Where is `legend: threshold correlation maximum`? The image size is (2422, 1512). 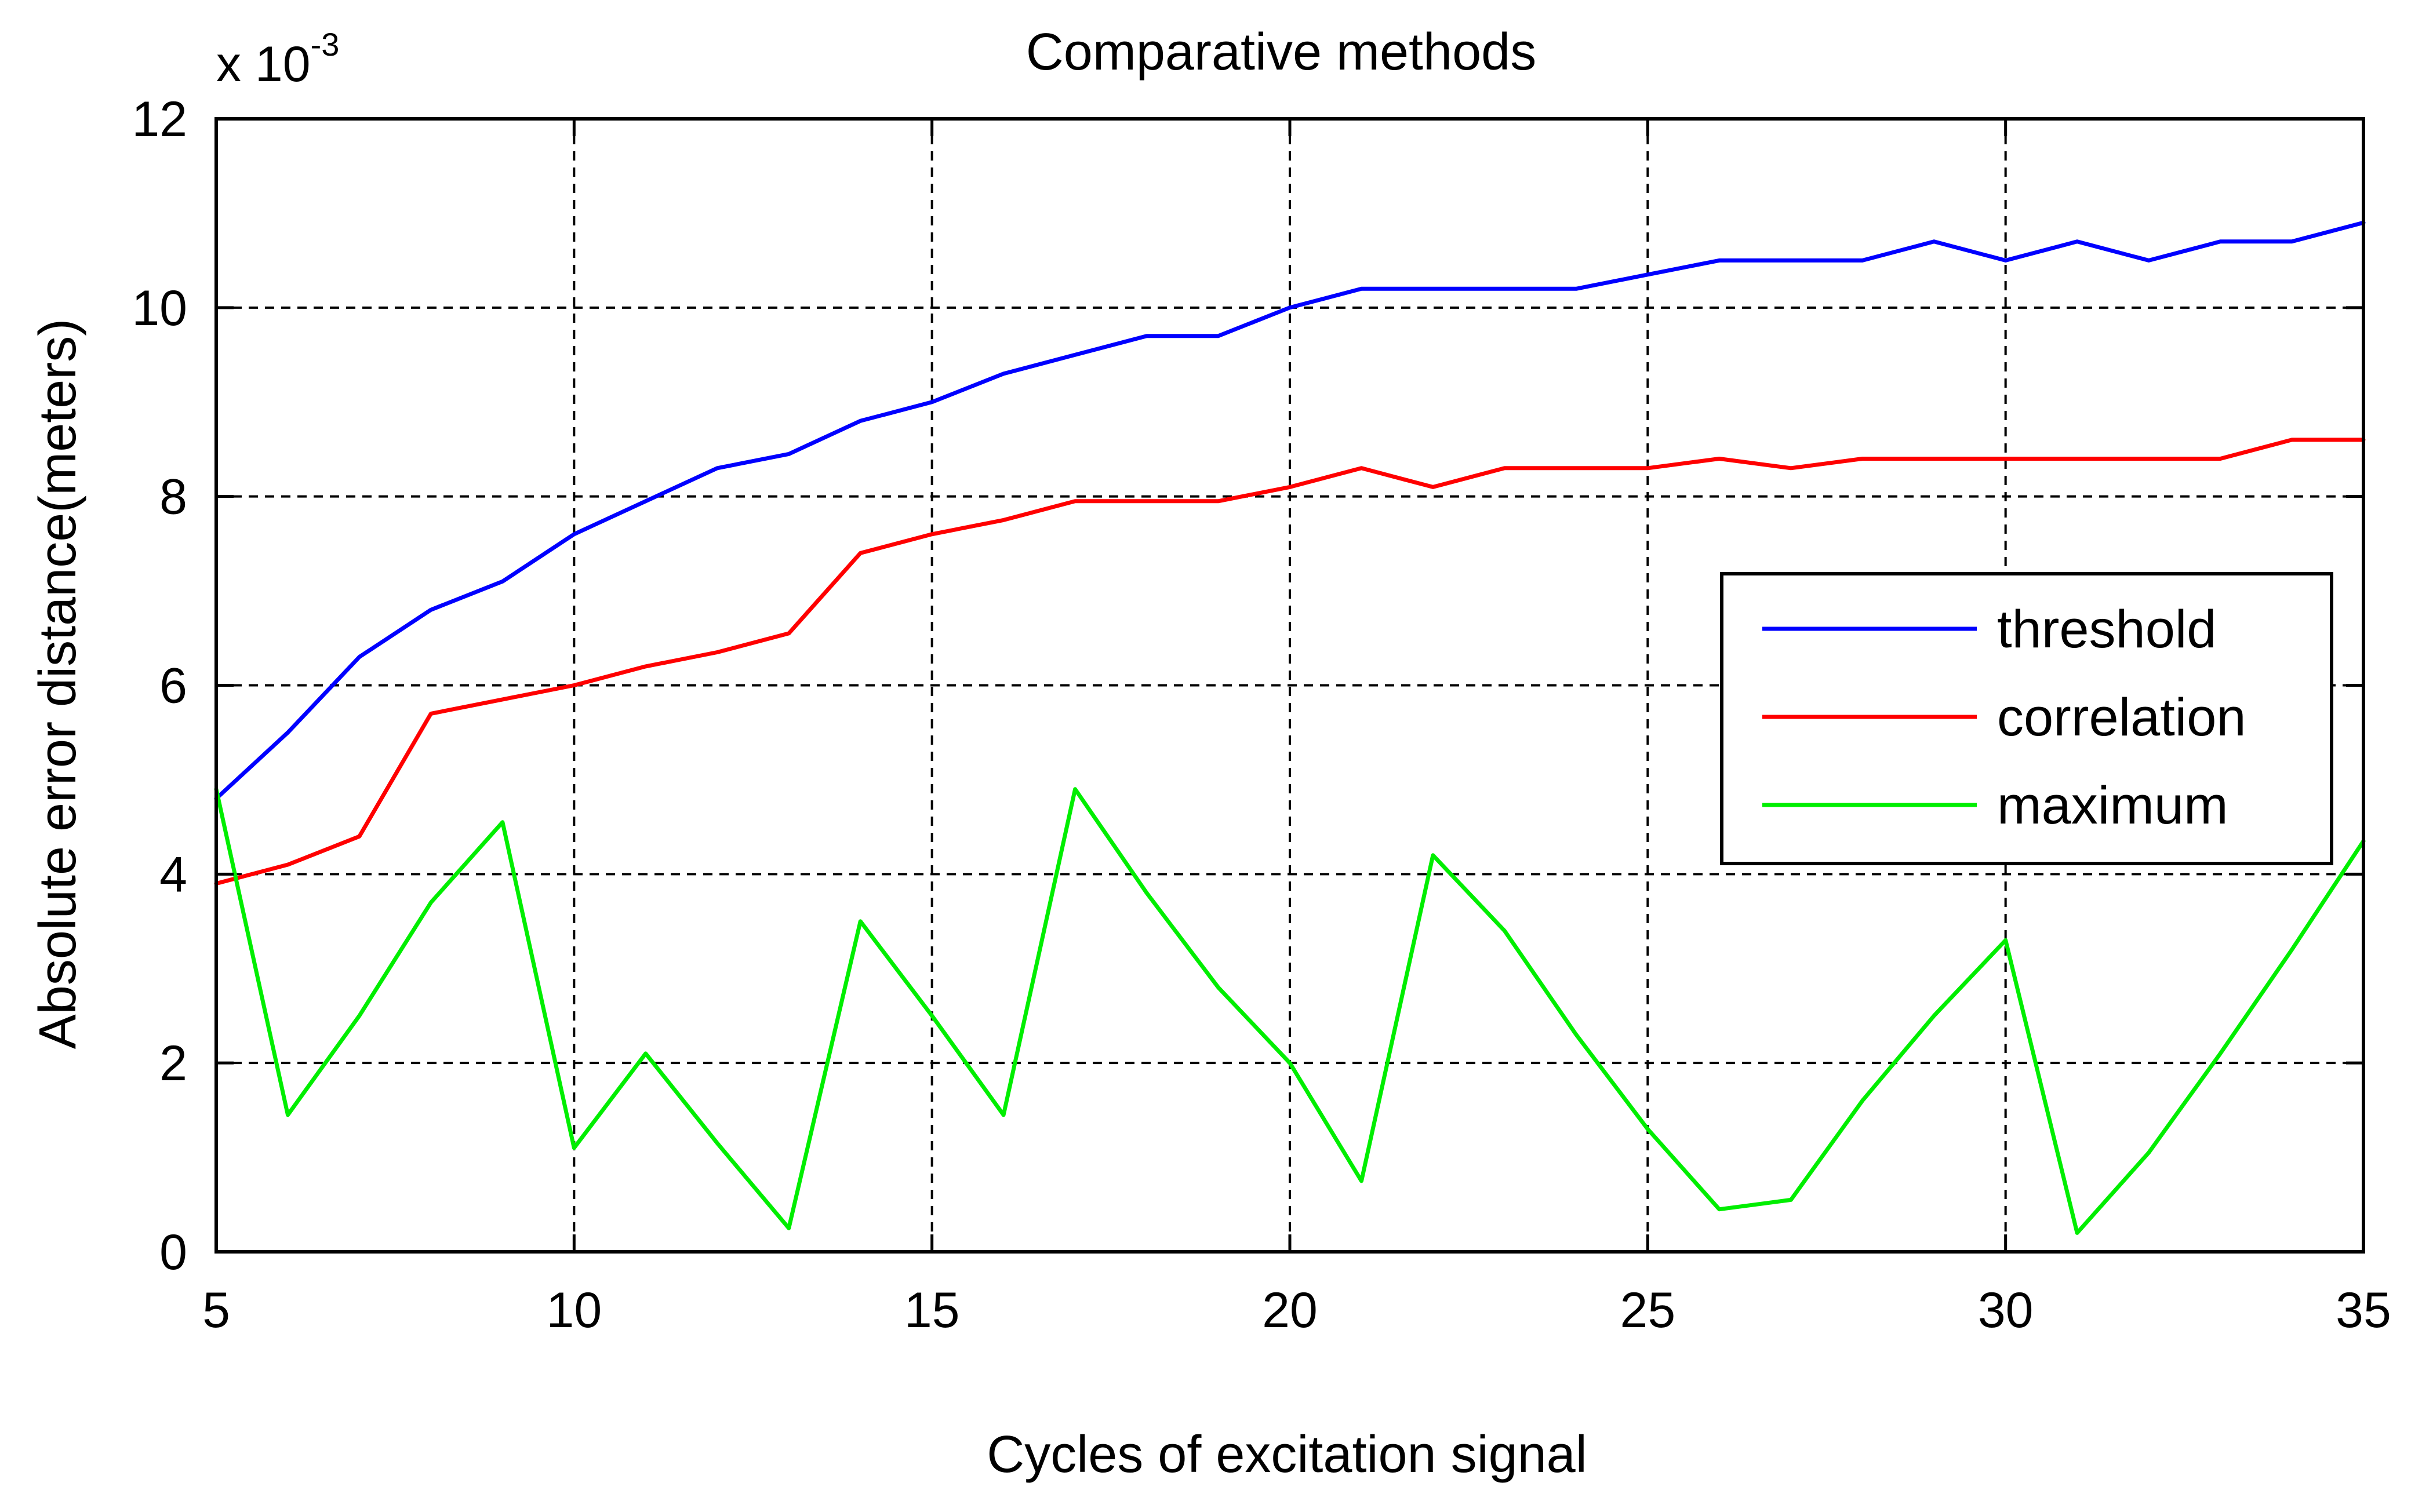 legend: threshold correlation maximum is located at coordinates (2027, 718).